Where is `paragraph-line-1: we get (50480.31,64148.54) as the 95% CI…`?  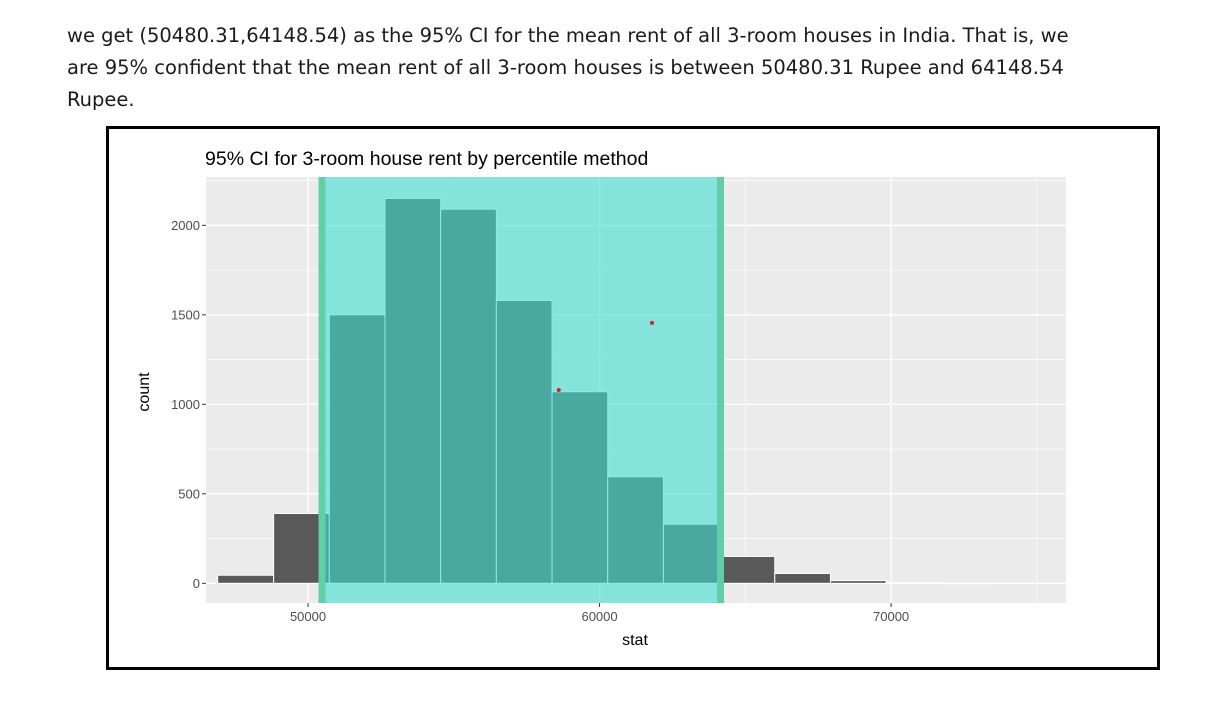 paragraph-line-1: we get (50480.31,64148.54) as the 95% CI… is located at coordinates (568, 35).